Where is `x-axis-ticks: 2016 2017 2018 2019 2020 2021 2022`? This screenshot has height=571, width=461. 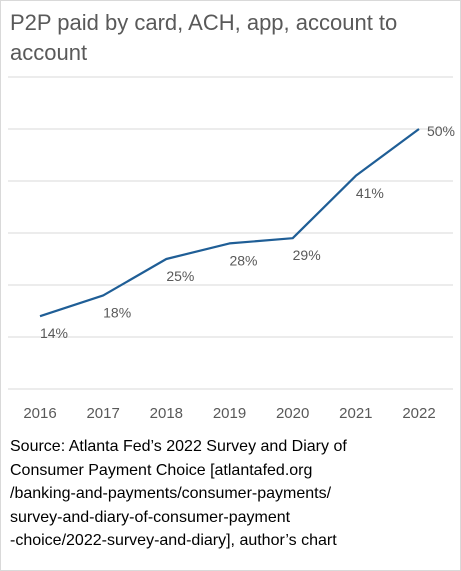
x-axis-ticks: 2016 2017 2018 2019 2020 2021 2022 is located at coordinates (229, 413).